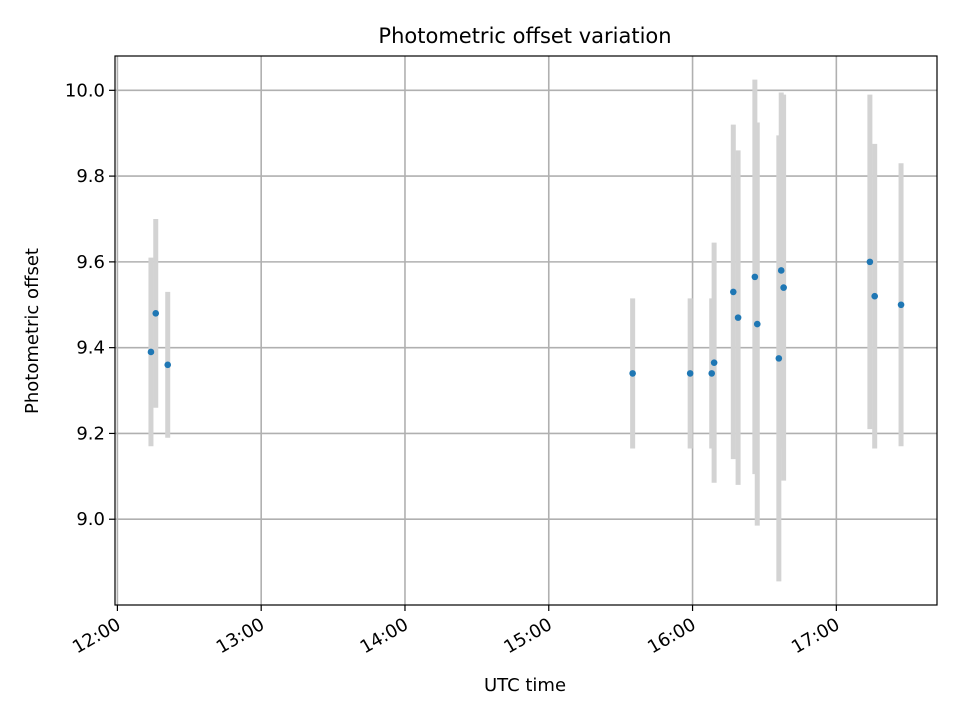  I want to click on point-layer, so click(526, 317).